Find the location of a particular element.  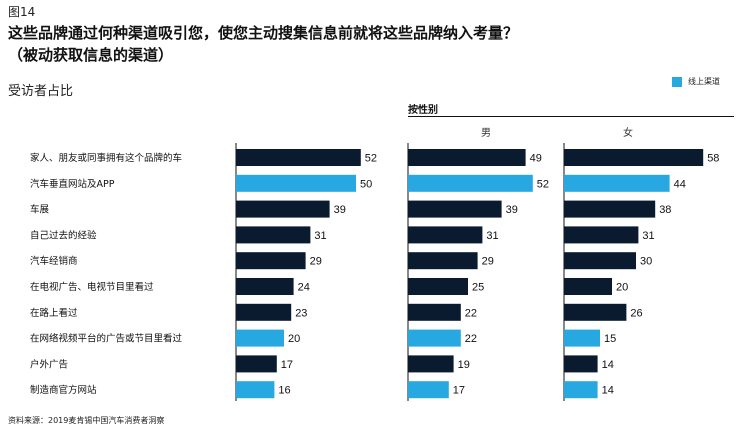

group-label: 按性别 is located at coordinates (423, 110).